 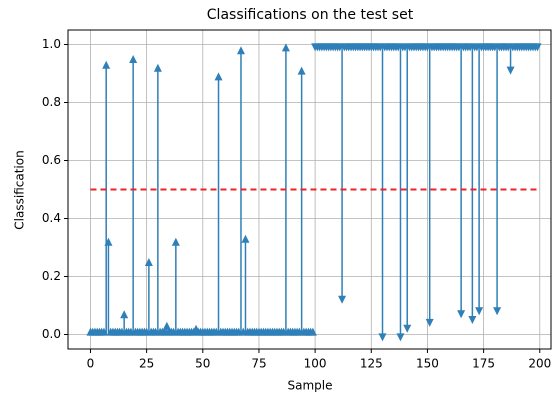 What do you see at coordinates (202, 364) in the screenshot?
I see `x-tick-label: 50` at bounding box center [202, 364].